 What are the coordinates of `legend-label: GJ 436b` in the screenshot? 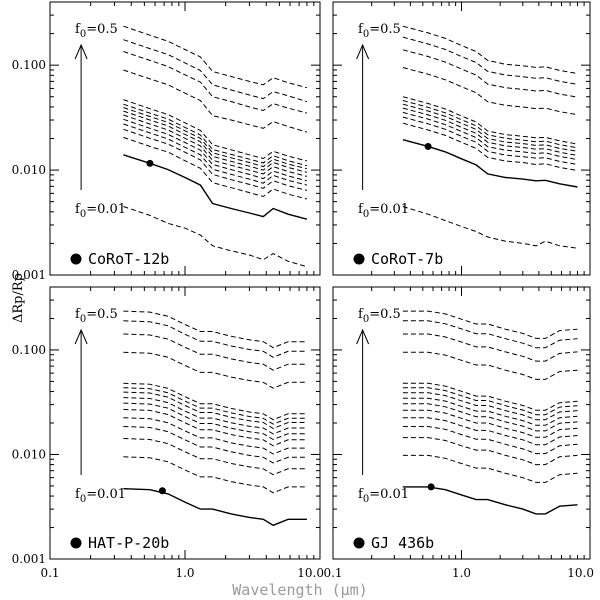 It's located at (402, 543).